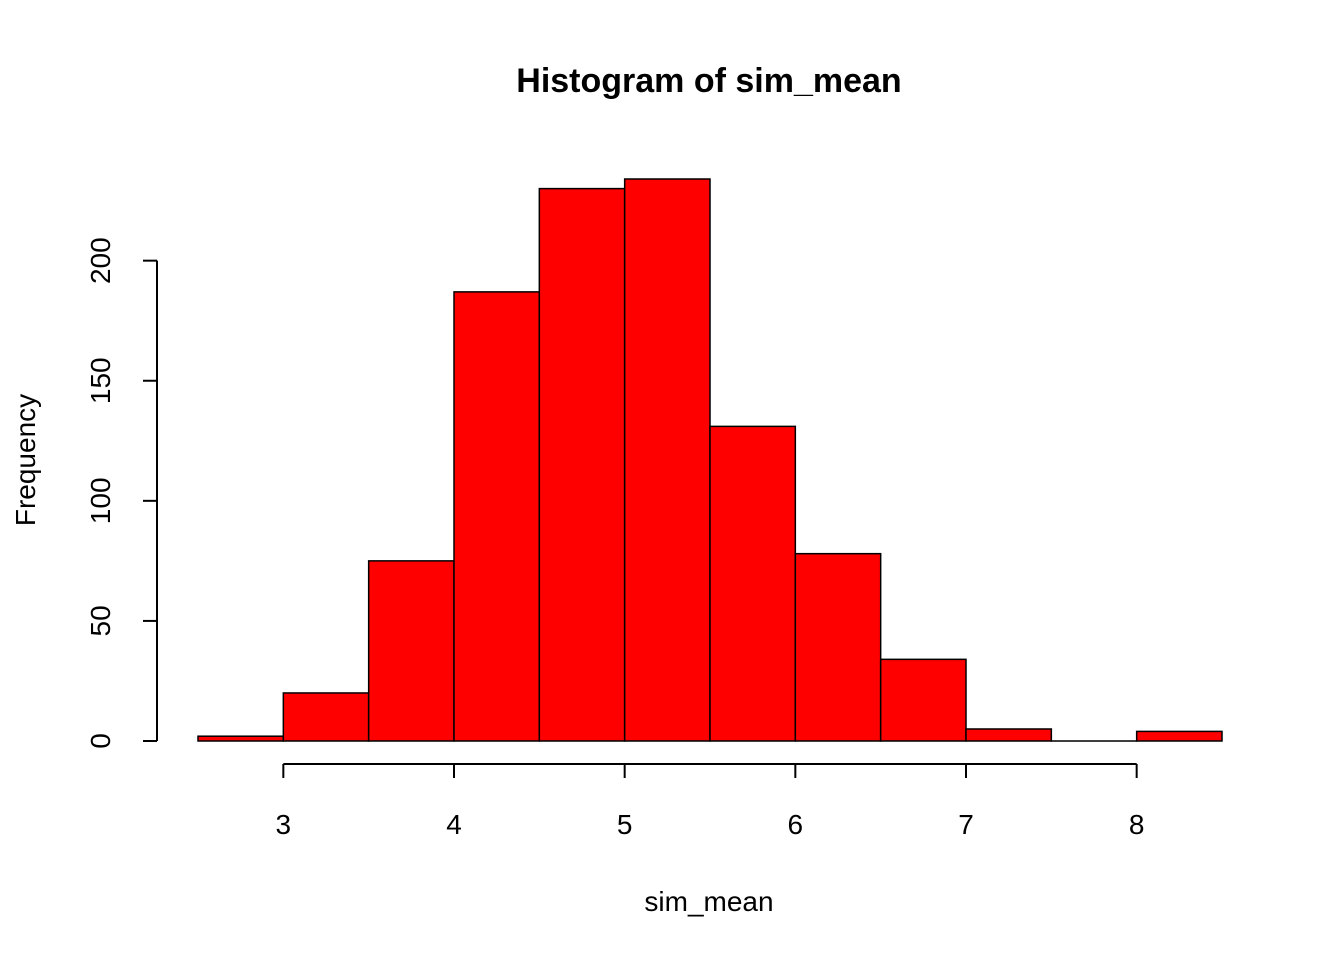 This screenshot has width=1344, height=960. I want to click on x-tick-label: 4, so click(454, 824).